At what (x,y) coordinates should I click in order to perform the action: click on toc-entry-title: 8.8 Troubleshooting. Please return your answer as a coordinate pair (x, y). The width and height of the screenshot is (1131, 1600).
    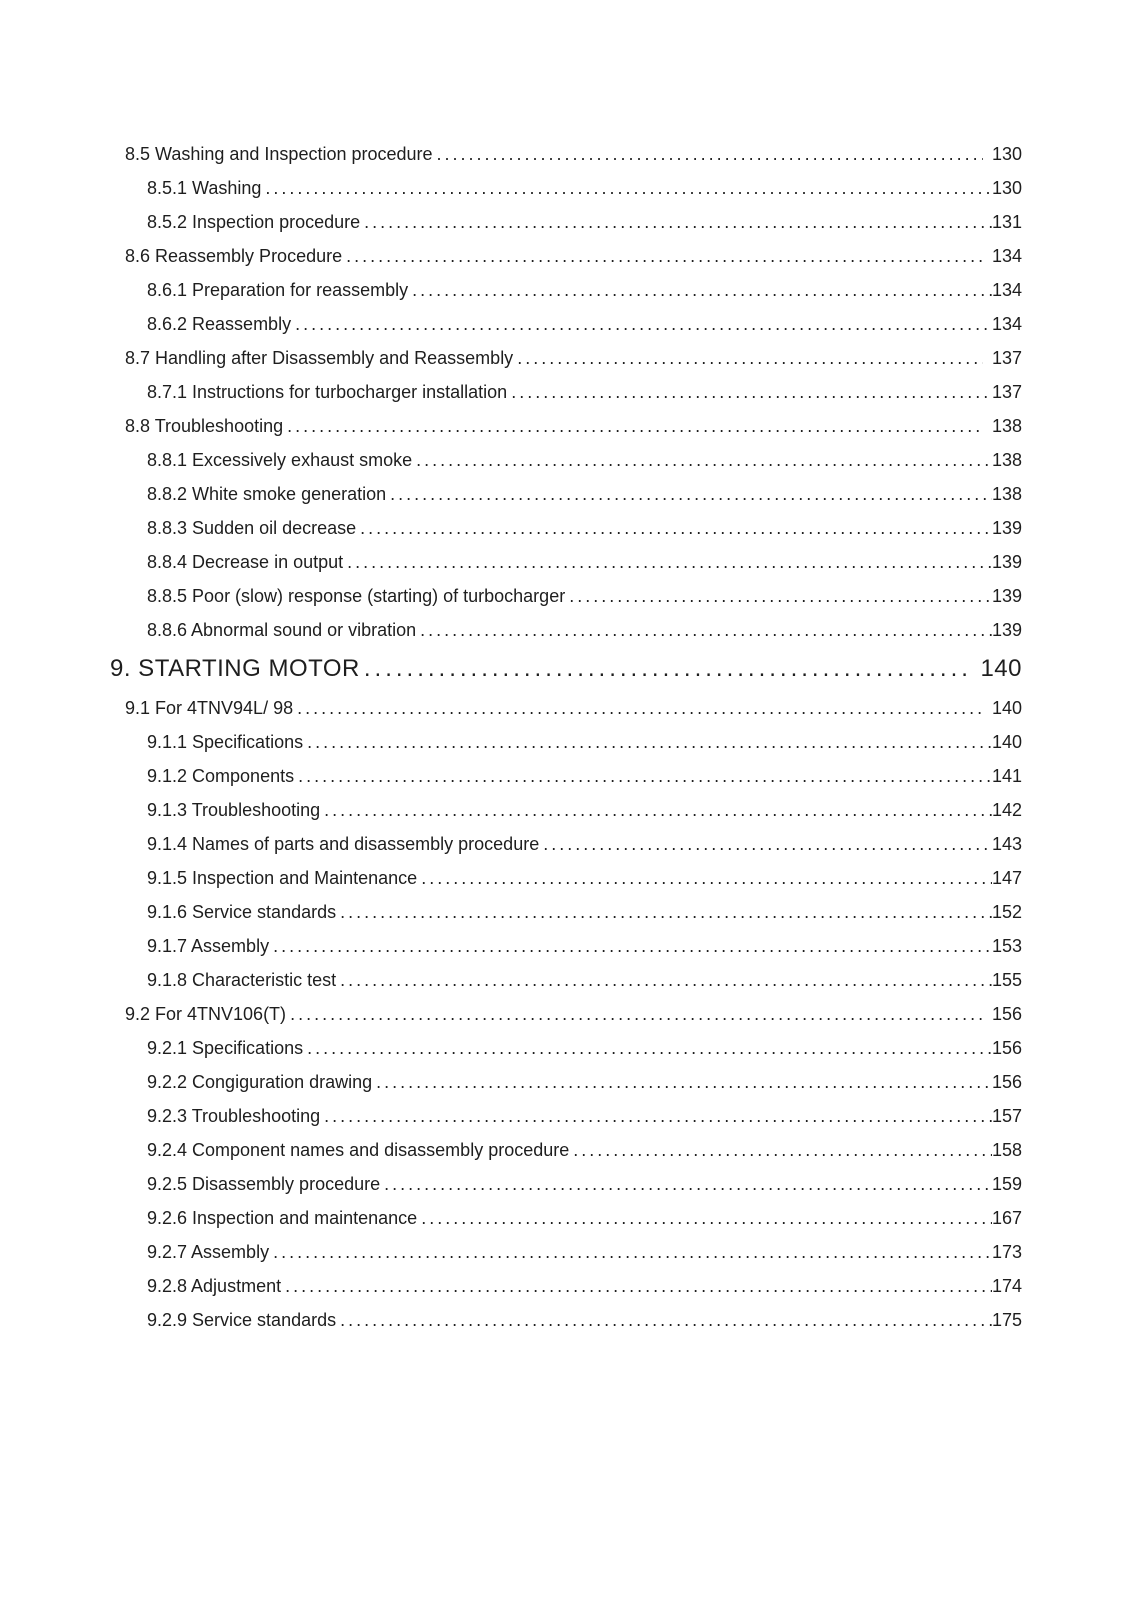
    Looking at the image, I should click on (204, 426).